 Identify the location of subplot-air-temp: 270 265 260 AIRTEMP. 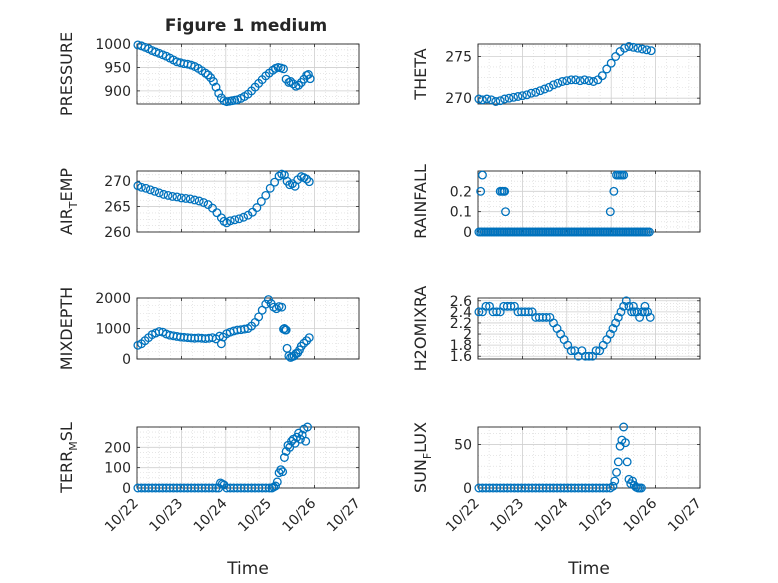
(208, 204).